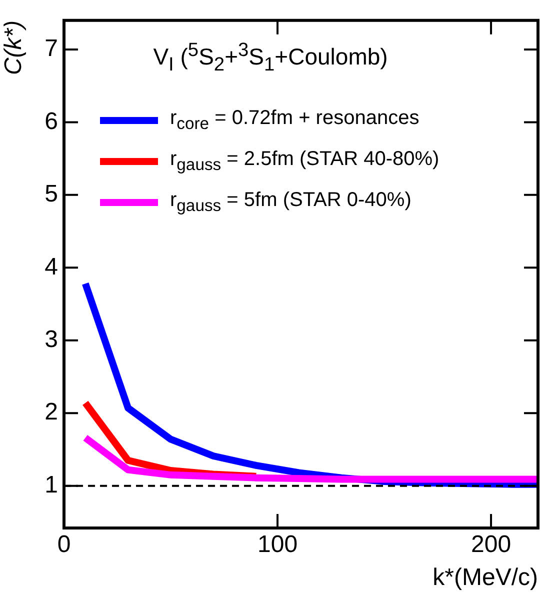  What do you see at coordinates (14, 48) in the screenshot?
I see `y-axis-title: C(k*)` at bounding box center [14, 48].